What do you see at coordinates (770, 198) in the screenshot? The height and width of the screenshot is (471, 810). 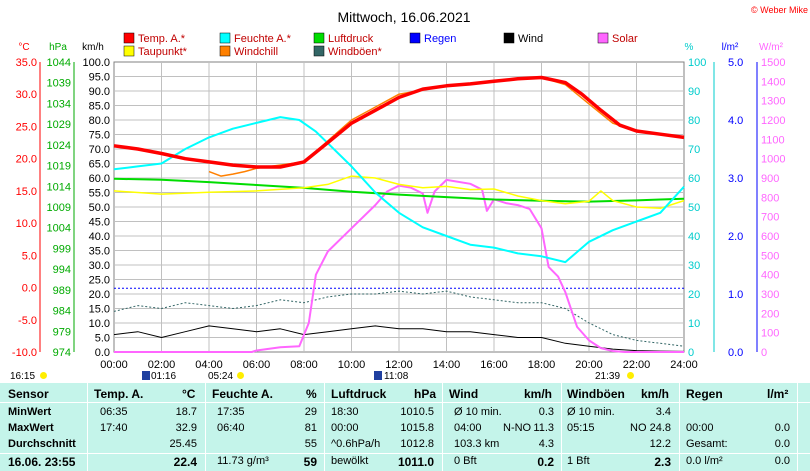 I see `solar-tick-label: 800` at bounding box center [770, 198].